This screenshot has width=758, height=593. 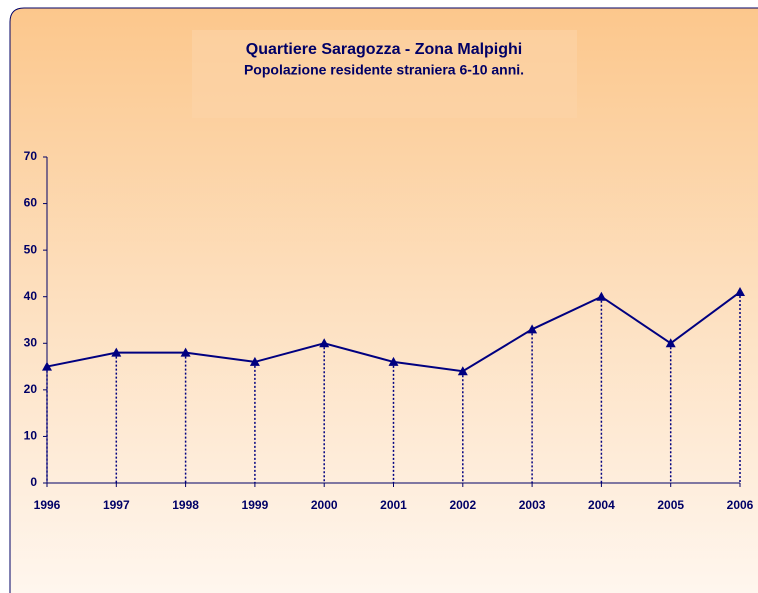 I want to click on x-tick-label: 2002, so click(x=462, y=505).